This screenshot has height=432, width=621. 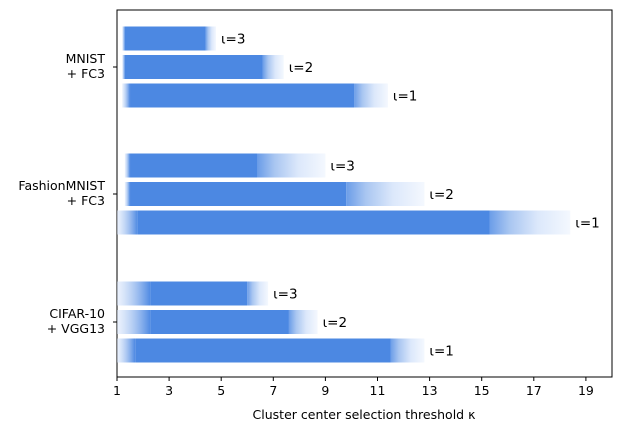 What do you see at coordinates (534, 390) in the screenshot?
I see `x-tick-label: 17` at bounding box center [534, 390].